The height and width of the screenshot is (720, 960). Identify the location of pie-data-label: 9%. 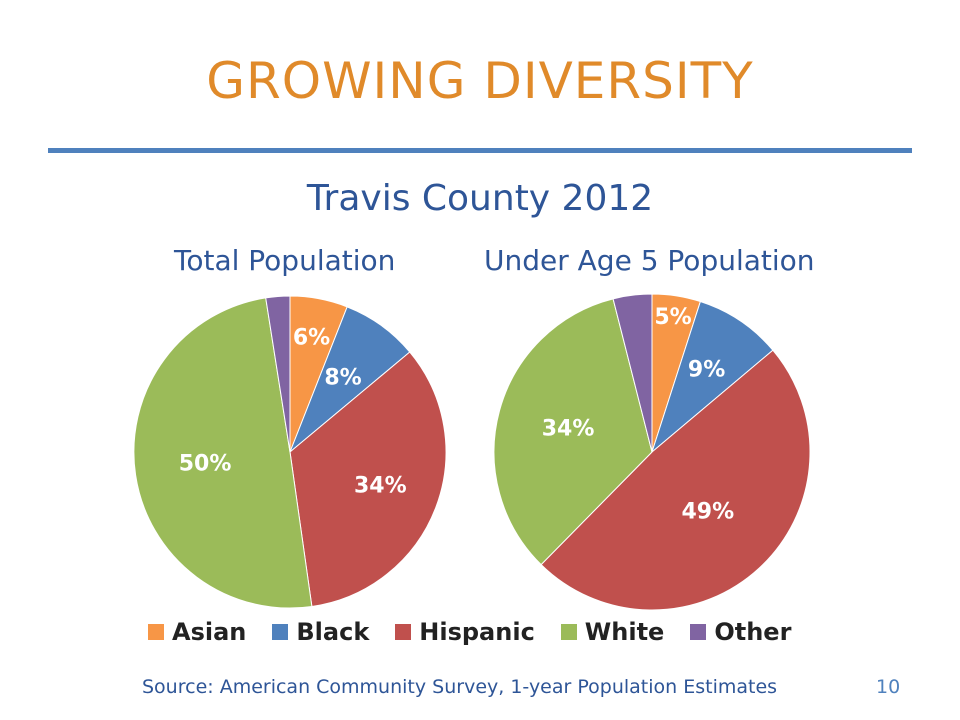
(706, 370).